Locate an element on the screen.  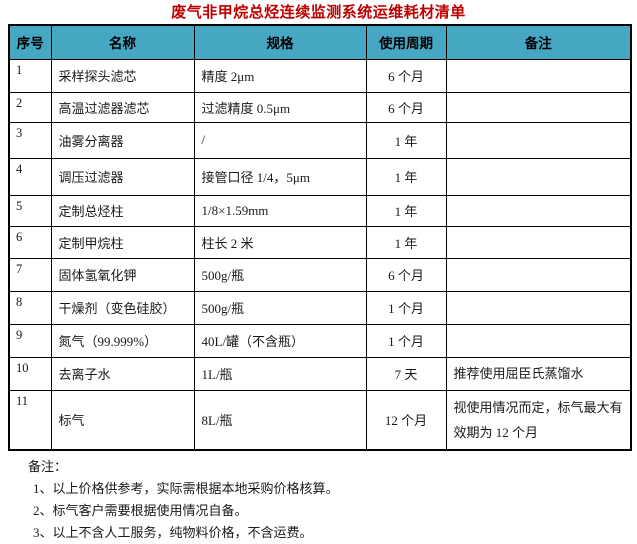
cell-serial: 10 is located at coordinates (30, 373).